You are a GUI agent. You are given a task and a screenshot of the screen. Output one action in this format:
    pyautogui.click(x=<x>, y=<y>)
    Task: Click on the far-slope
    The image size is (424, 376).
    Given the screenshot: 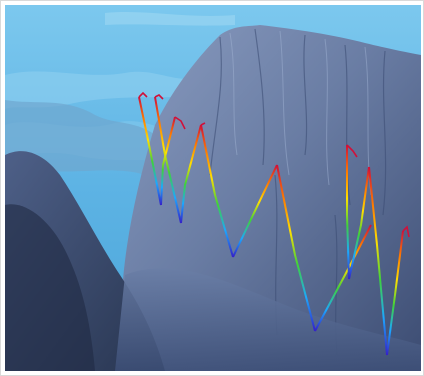 What is the action you would take?
    pyautogui.click(x=80, y=137)
    